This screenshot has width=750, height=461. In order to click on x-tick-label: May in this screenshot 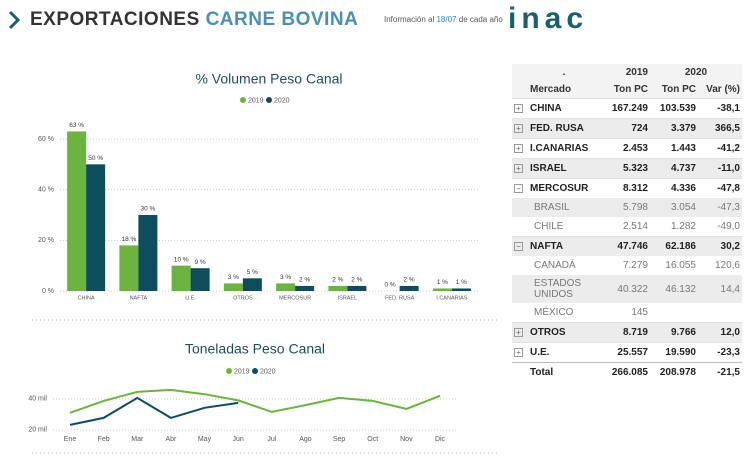, I will do `click(205, 439)`.